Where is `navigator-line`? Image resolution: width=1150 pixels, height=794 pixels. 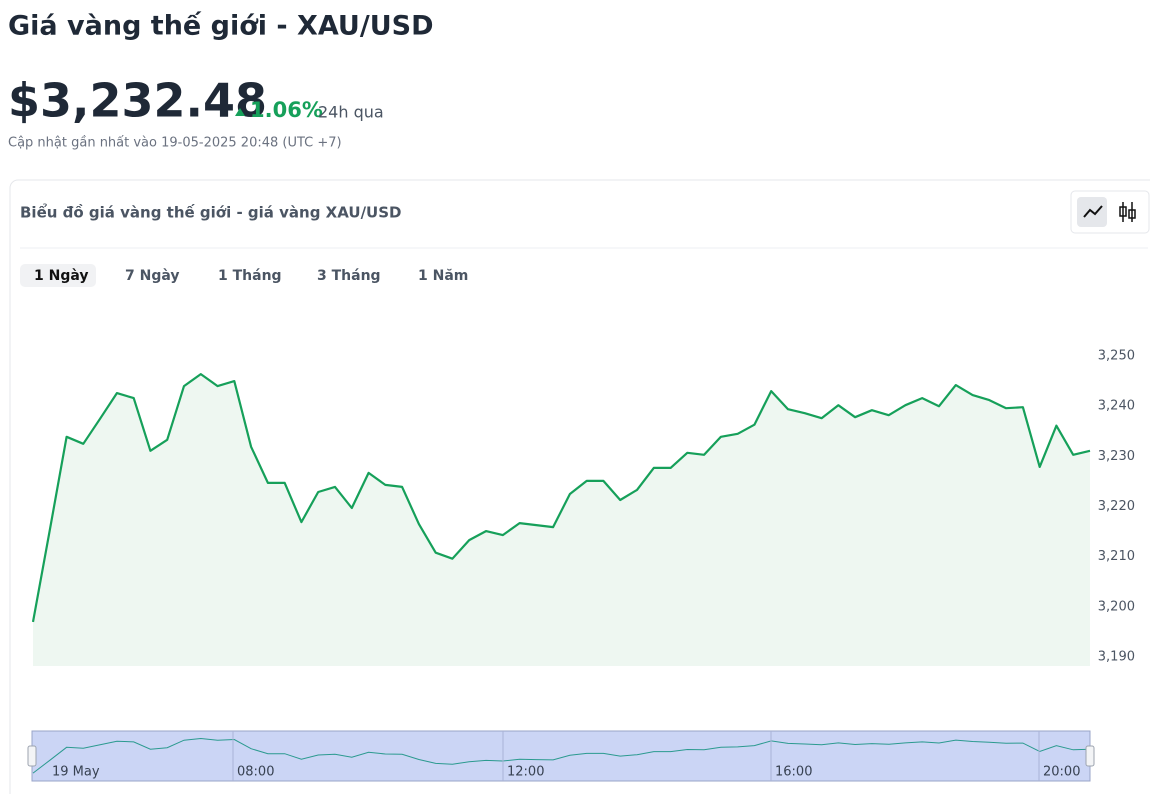 navigator-line is located at coordinates (561, 755).